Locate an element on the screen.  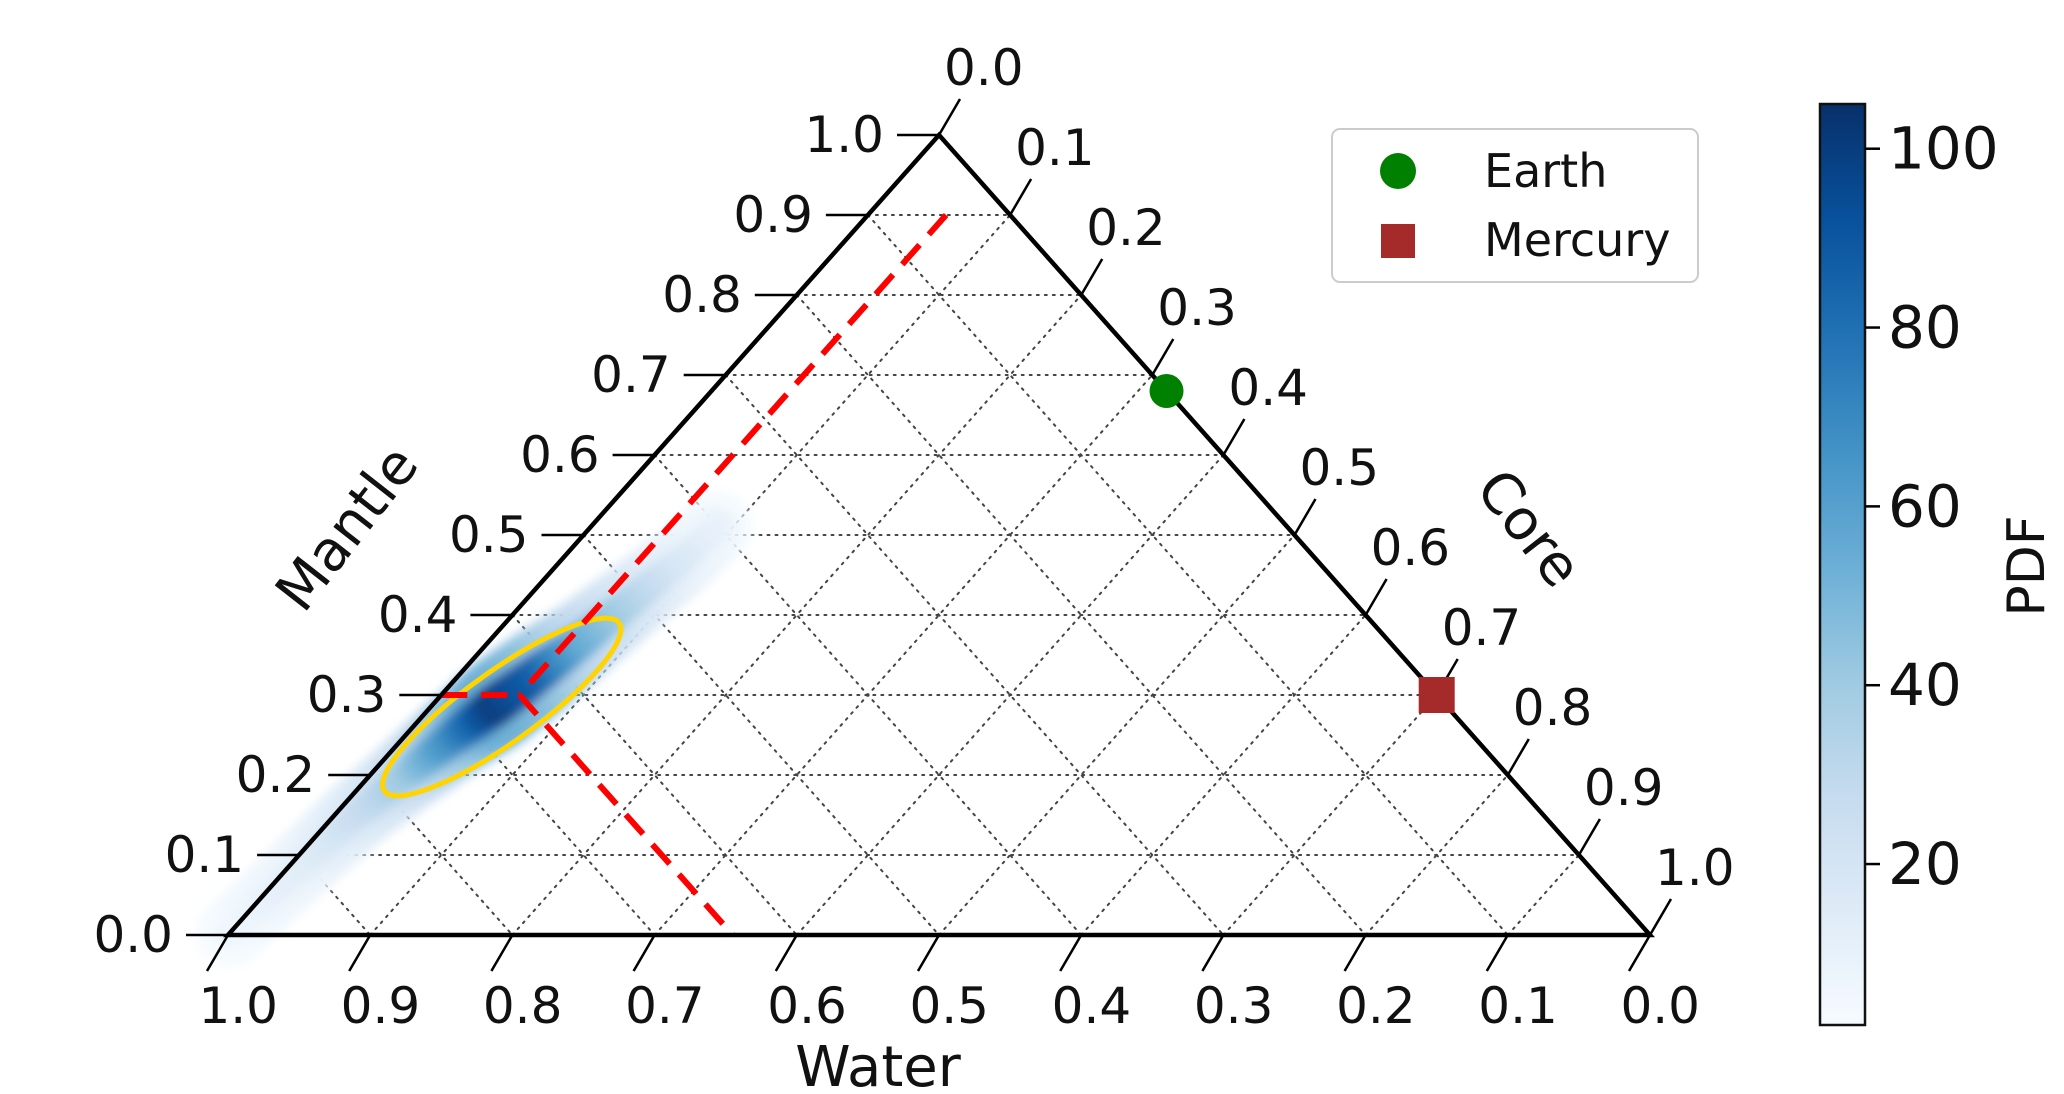
colorbar-gradient is located at coordinates (1842, 564).